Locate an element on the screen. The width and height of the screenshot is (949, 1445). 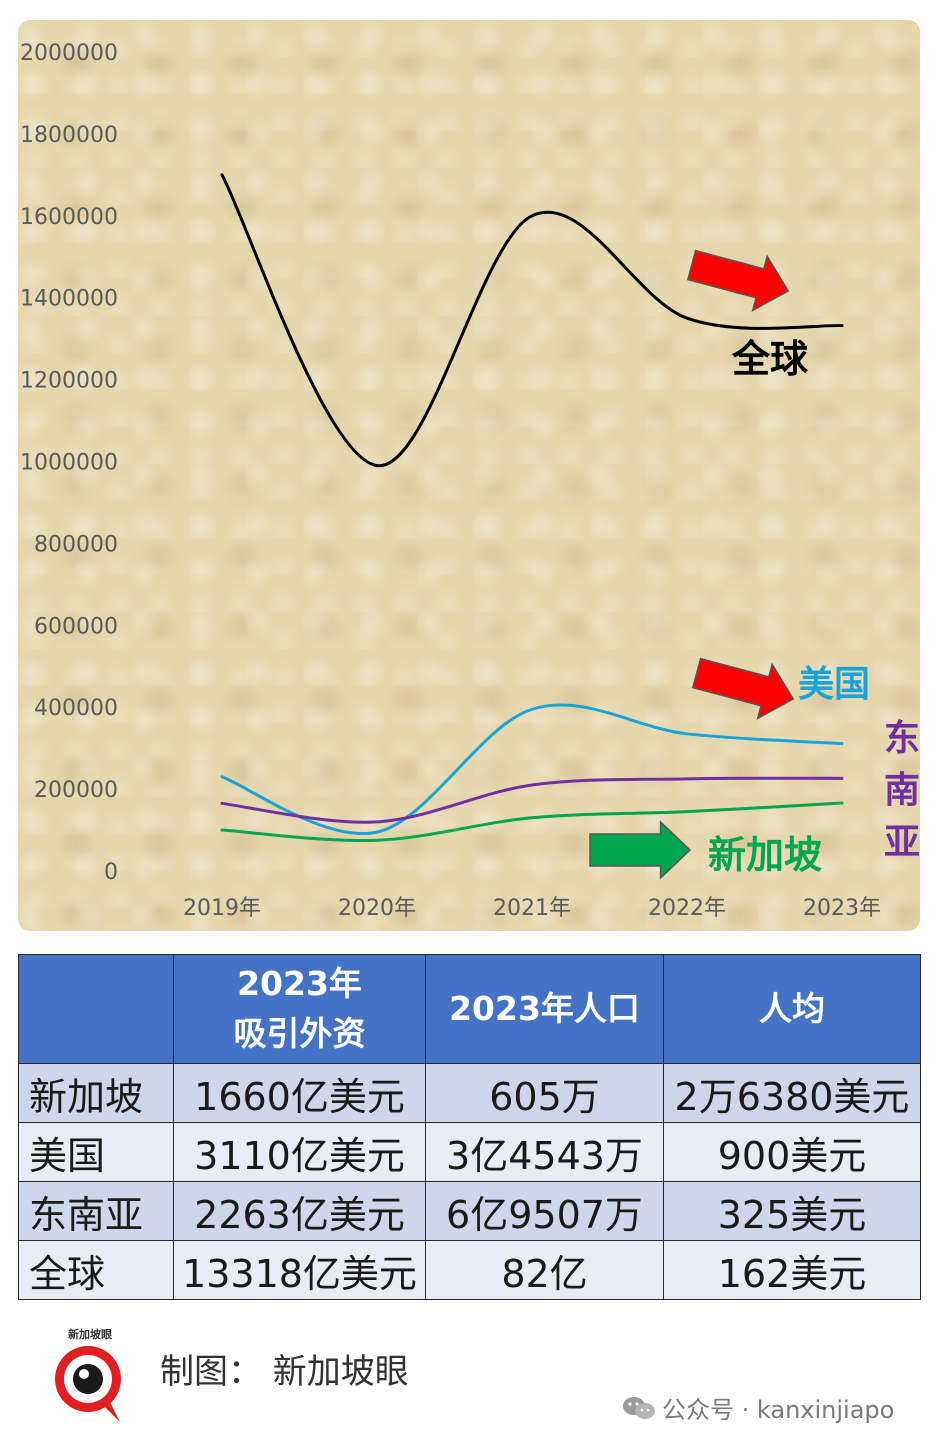
row-population: 3亿4543万 is located at coordinates (544, 1152).